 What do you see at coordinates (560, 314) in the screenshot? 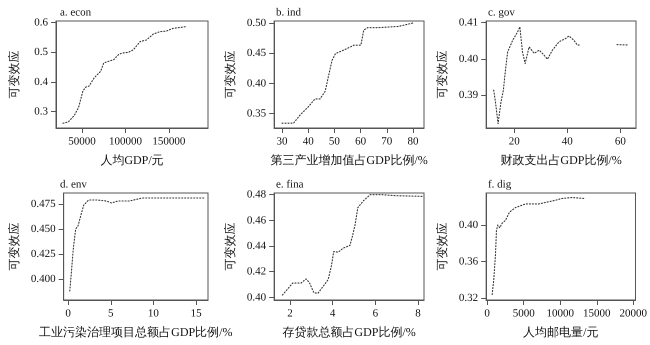
I see `x-tick-label: 10000` at bounding box center [560, 314].